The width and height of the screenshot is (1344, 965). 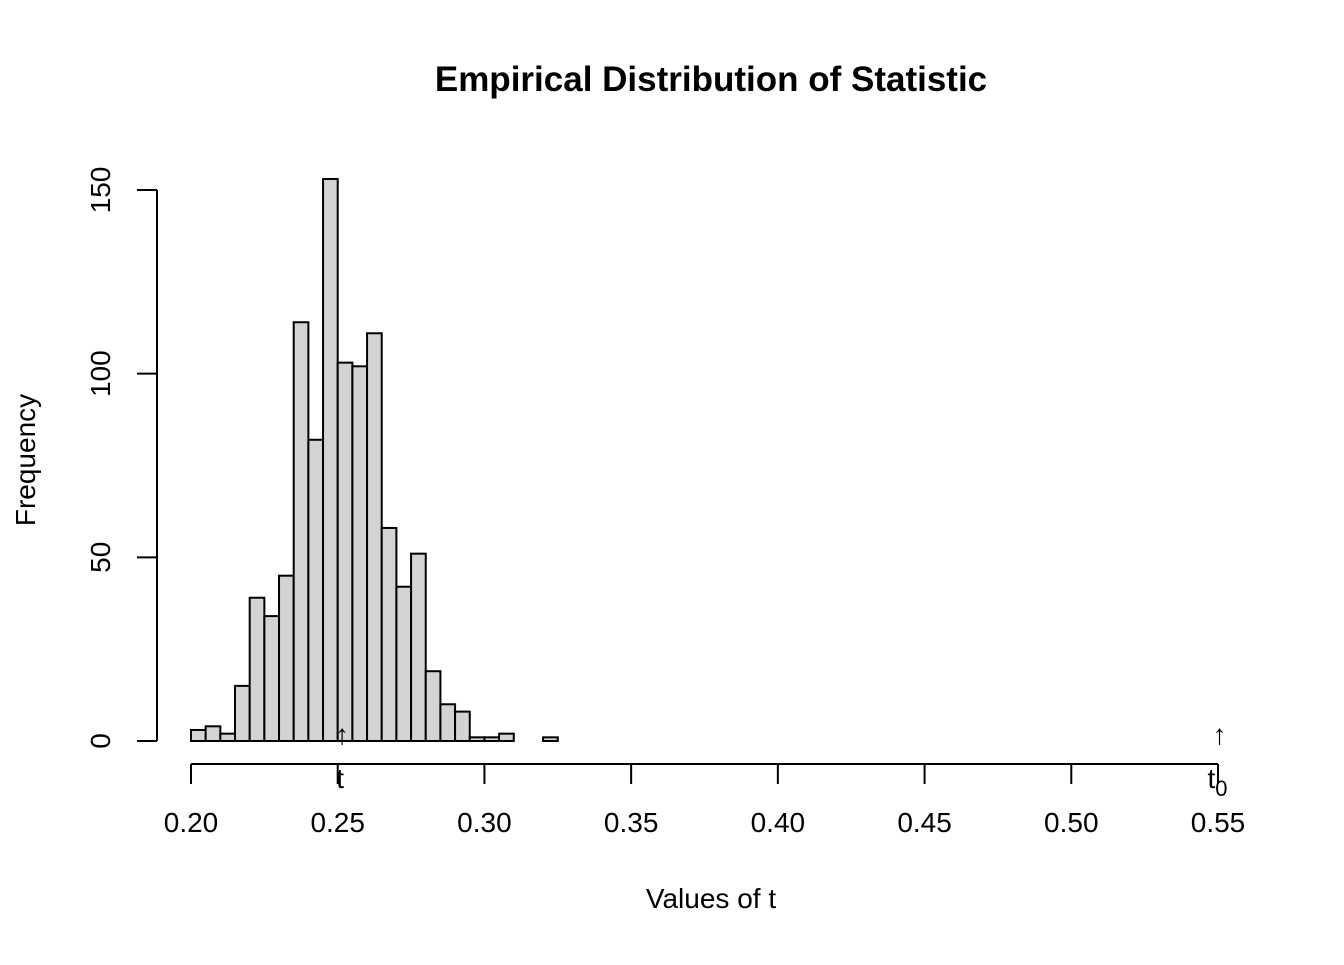 I want to click on y-tick-label: 150, so click(x=100, y=190).